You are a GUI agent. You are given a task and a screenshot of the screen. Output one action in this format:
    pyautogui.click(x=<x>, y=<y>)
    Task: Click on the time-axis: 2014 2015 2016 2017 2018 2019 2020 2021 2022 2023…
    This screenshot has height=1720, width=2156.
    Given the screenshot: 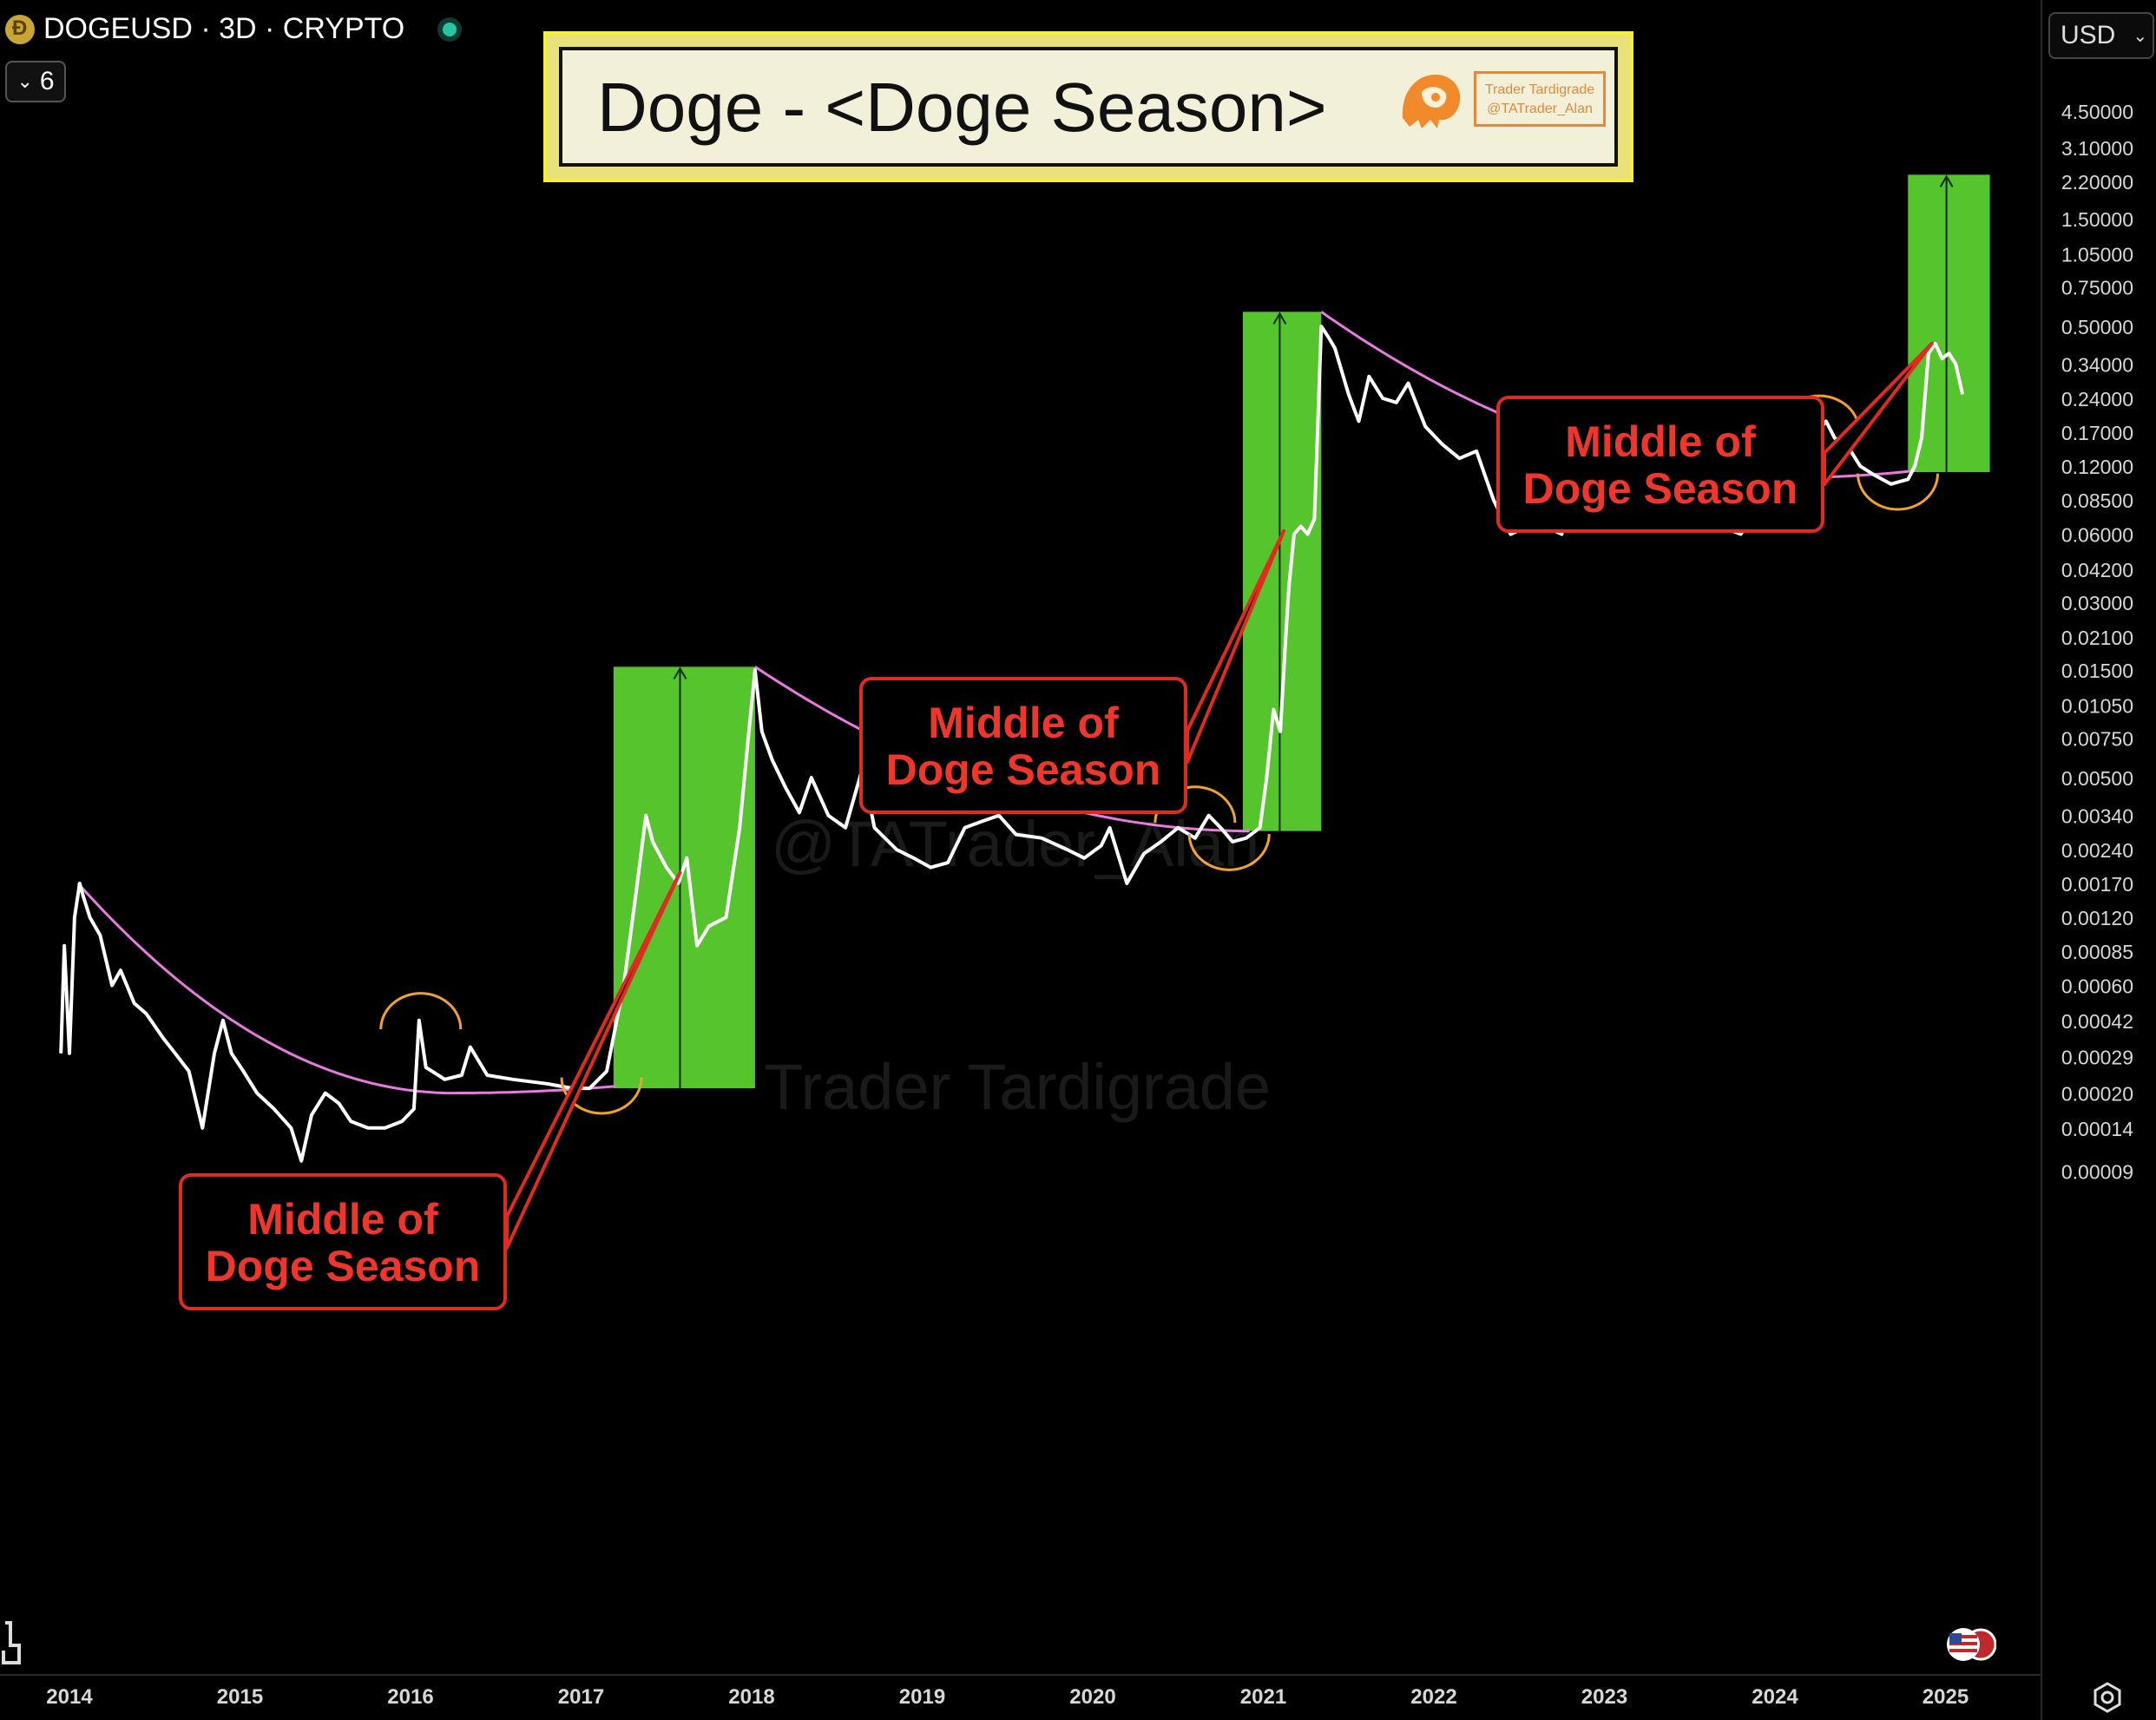 What is the action you would take?
    pyautogui.click(x=1007, y=1697)
    